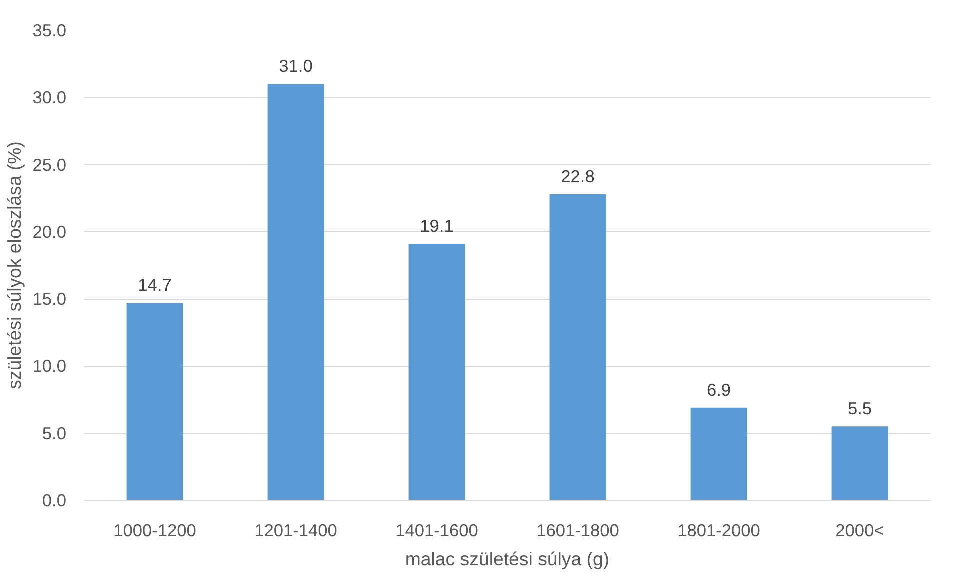  What do you see at coordinates (14, 266) in the screenshot?
I see `y-axis-title: születési súlyok eloszlása (%)` at bounding box center [14, 266].